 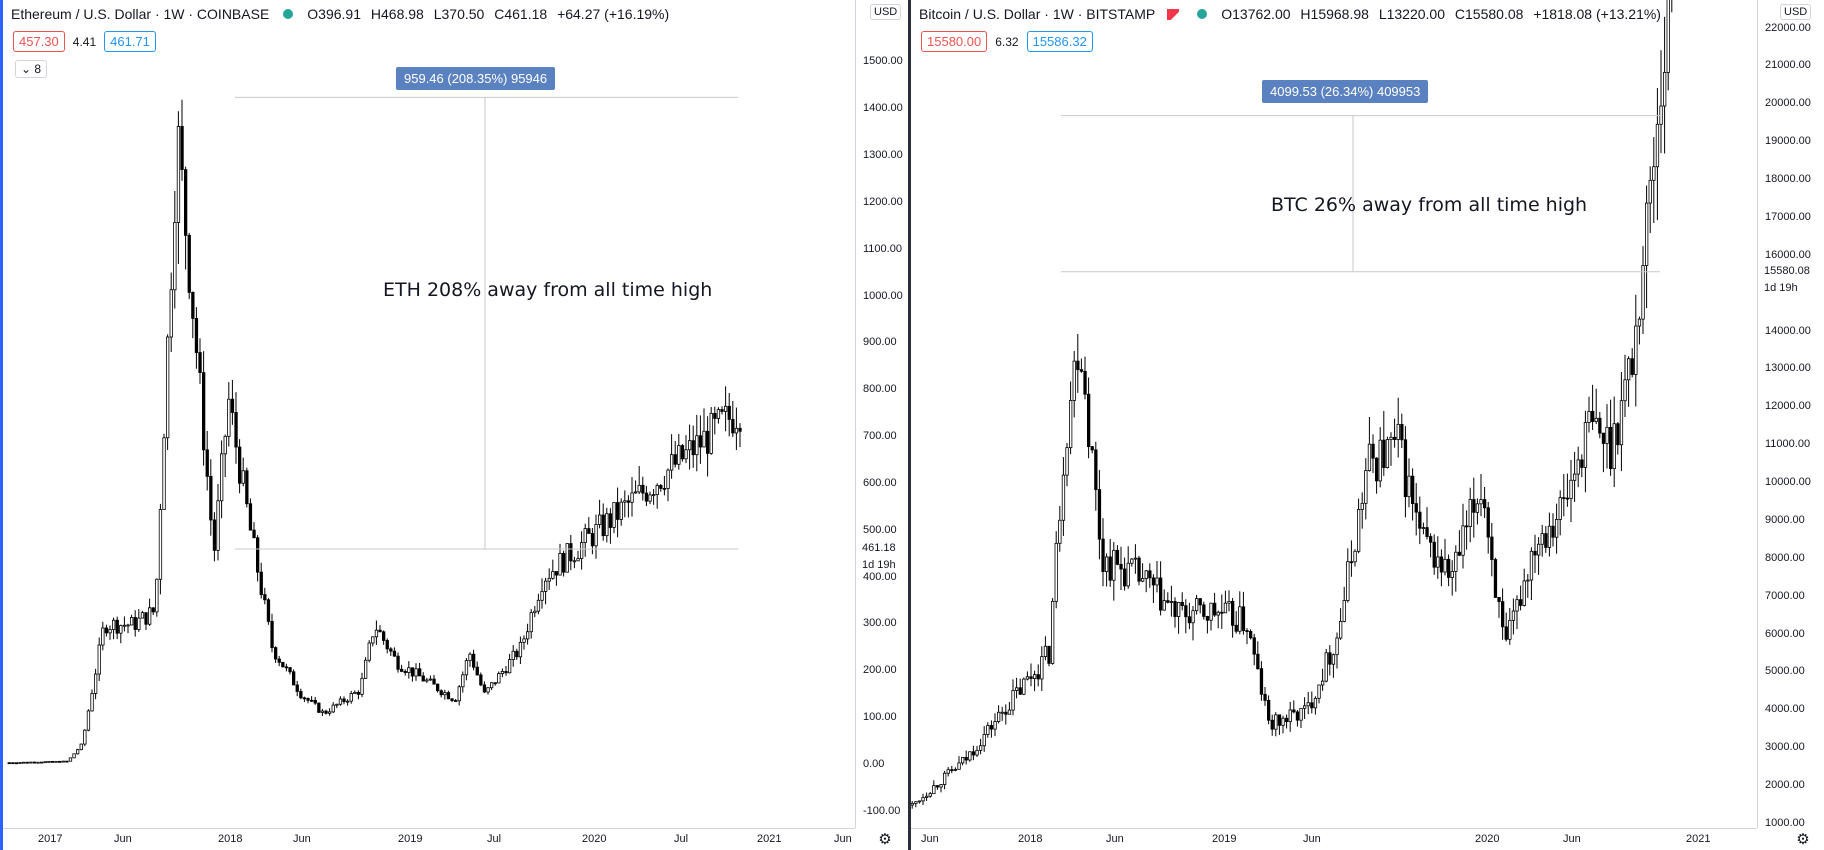 I want to click on btc-symbol-title: Bitcoin / U.S. Dollar · 1W · BITSTAMP, so click(x=1037, y=14).